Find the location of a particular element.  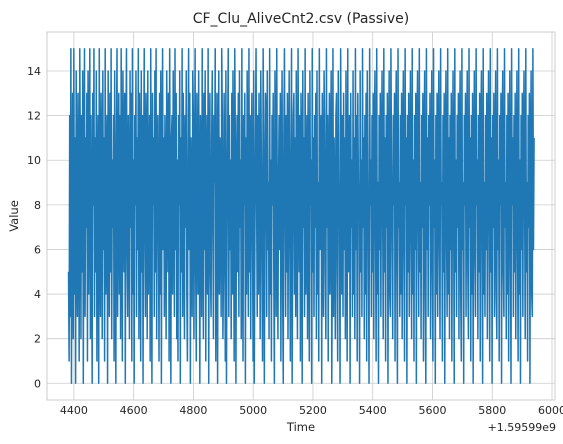

x-tick-labels: 4400 4600 4800 5000 5200 5400 5600 5800 6000 is located at coordinates (311, 410).